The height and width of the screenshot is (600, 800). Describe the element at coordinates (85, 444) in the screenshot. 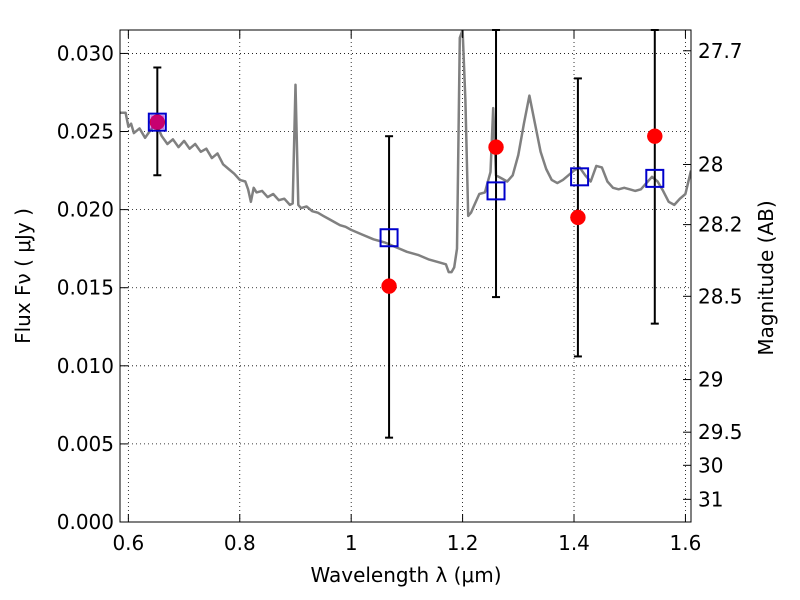

I see `y-tick-label: 0.005` at that location.